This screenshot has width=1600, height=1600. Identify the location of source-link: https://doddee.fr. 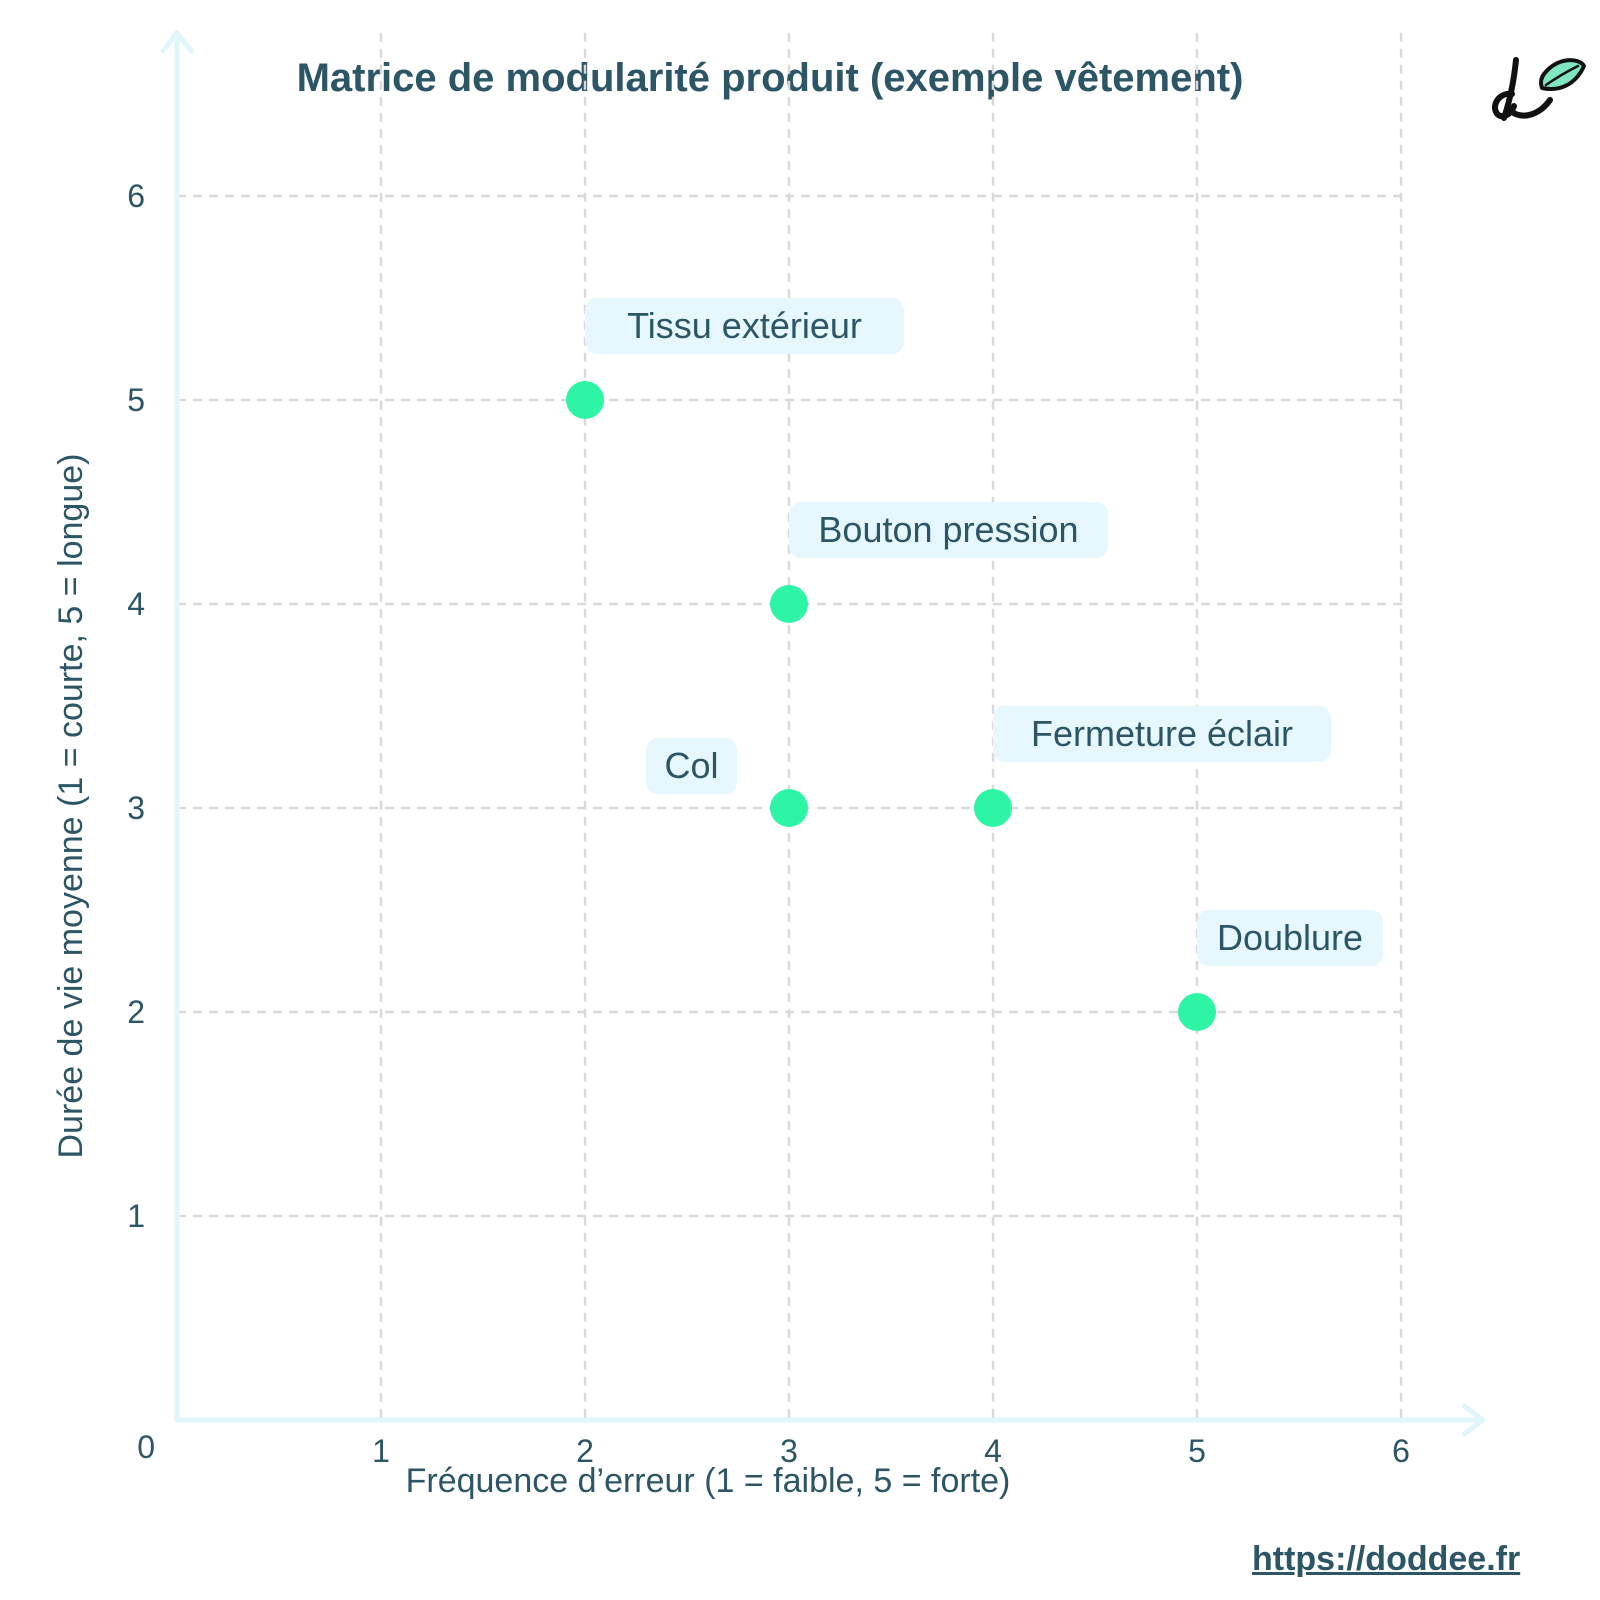
(1386, 1559).